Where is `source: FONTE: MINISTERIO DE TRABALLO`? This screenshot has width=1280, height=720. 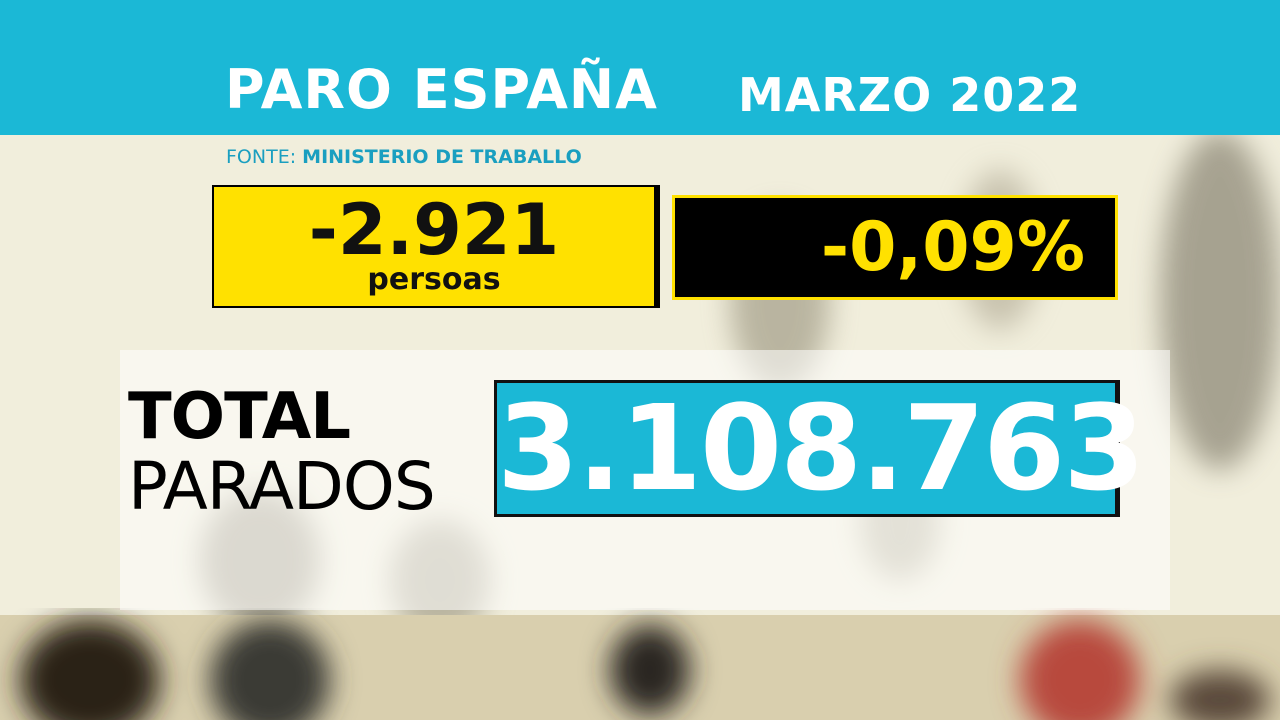 source: FONTE: MINISTERIO DE TRABALLO is located at coordinates (404, 157).